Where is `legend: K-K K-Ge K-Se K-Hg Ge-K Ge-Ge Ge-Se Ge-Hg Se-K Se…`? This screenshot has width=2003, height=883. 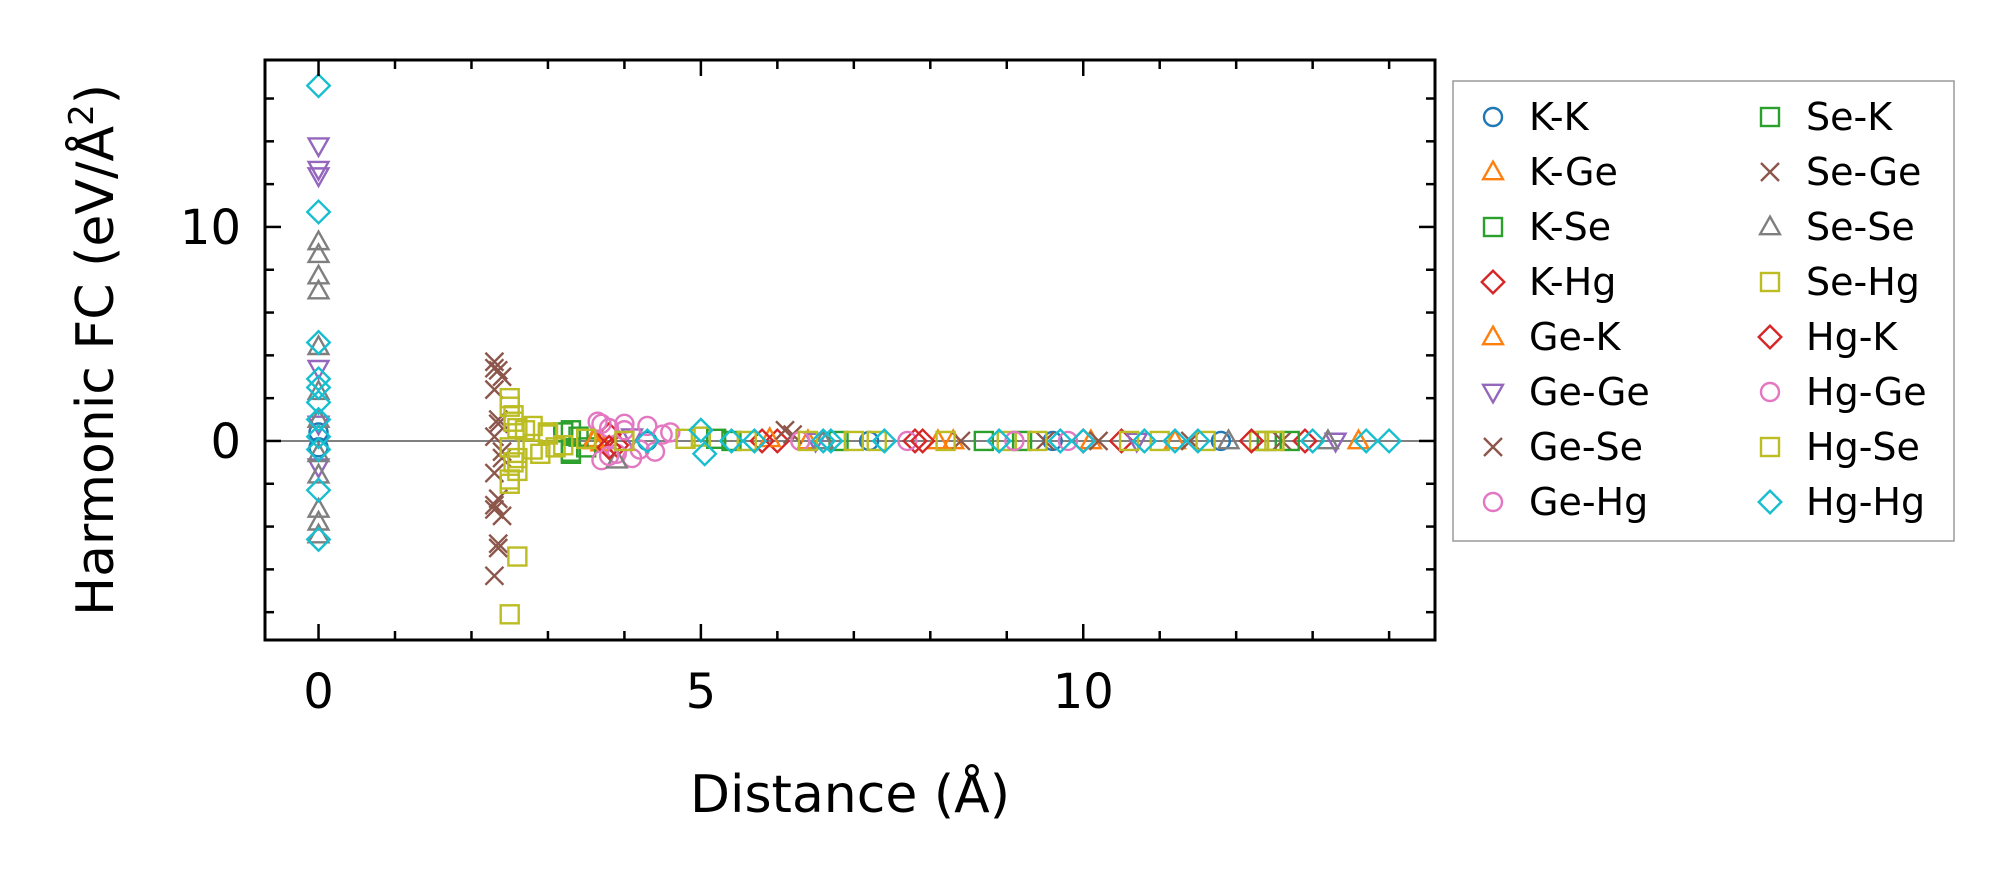
legend: K-K K-Ge K-Se K-Hg Ge-K Ge-Ge Ge-Se Ge-Hg Se-K Se… is located at coordinates (1703, 311).